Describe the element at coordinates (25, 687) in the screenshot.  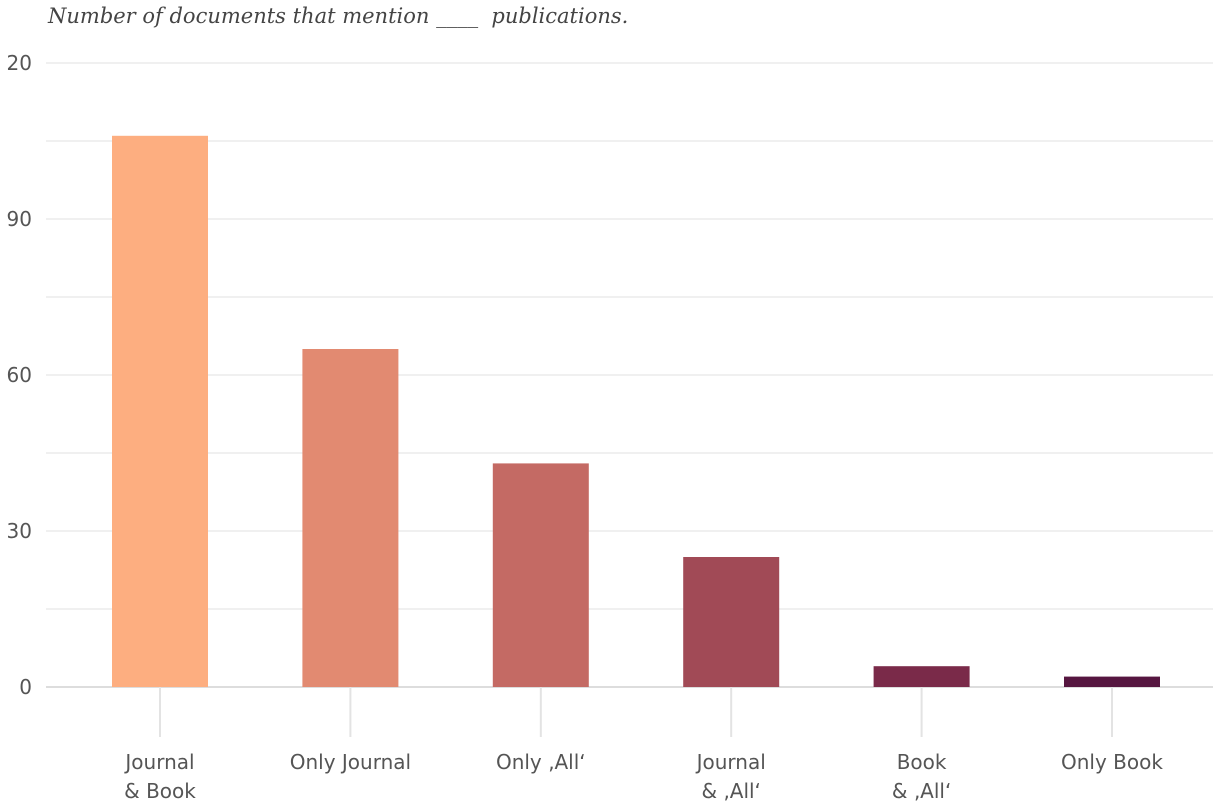
I see `y-tick-label: 0` at that location.